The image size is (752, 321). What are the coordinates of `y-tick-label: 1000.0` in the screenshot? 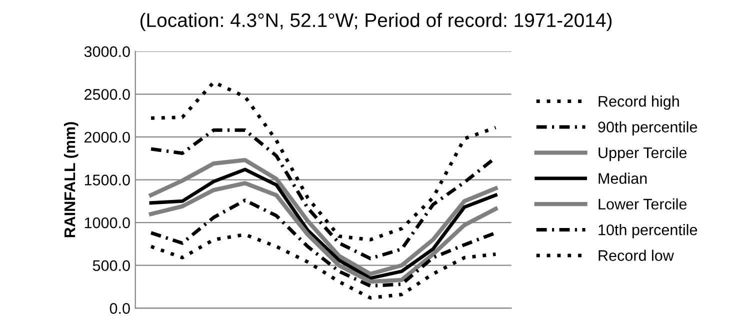 It's located at (107, 222).